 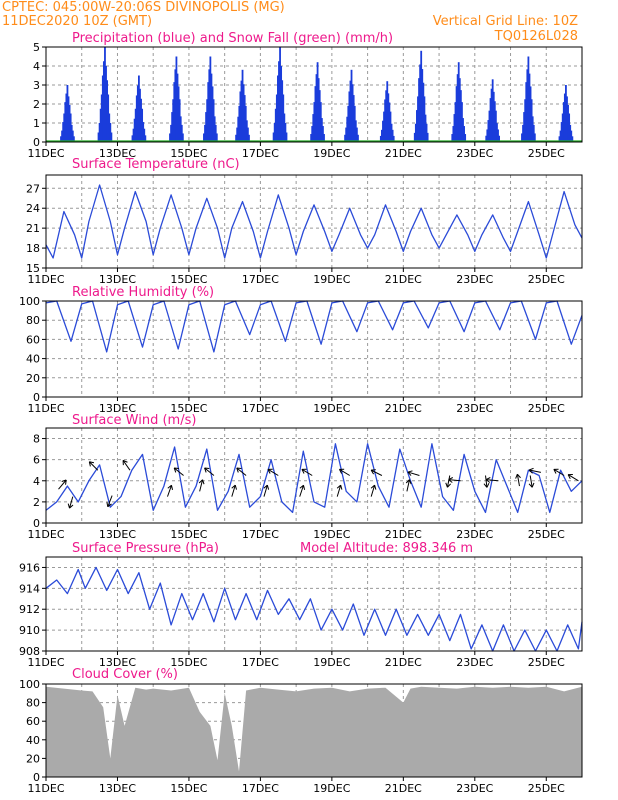 What do you see at coordinates (36, 228) in the screenshot?
I see `y-axis: 15 18 21 24 27` at bounding box center [36, 228].